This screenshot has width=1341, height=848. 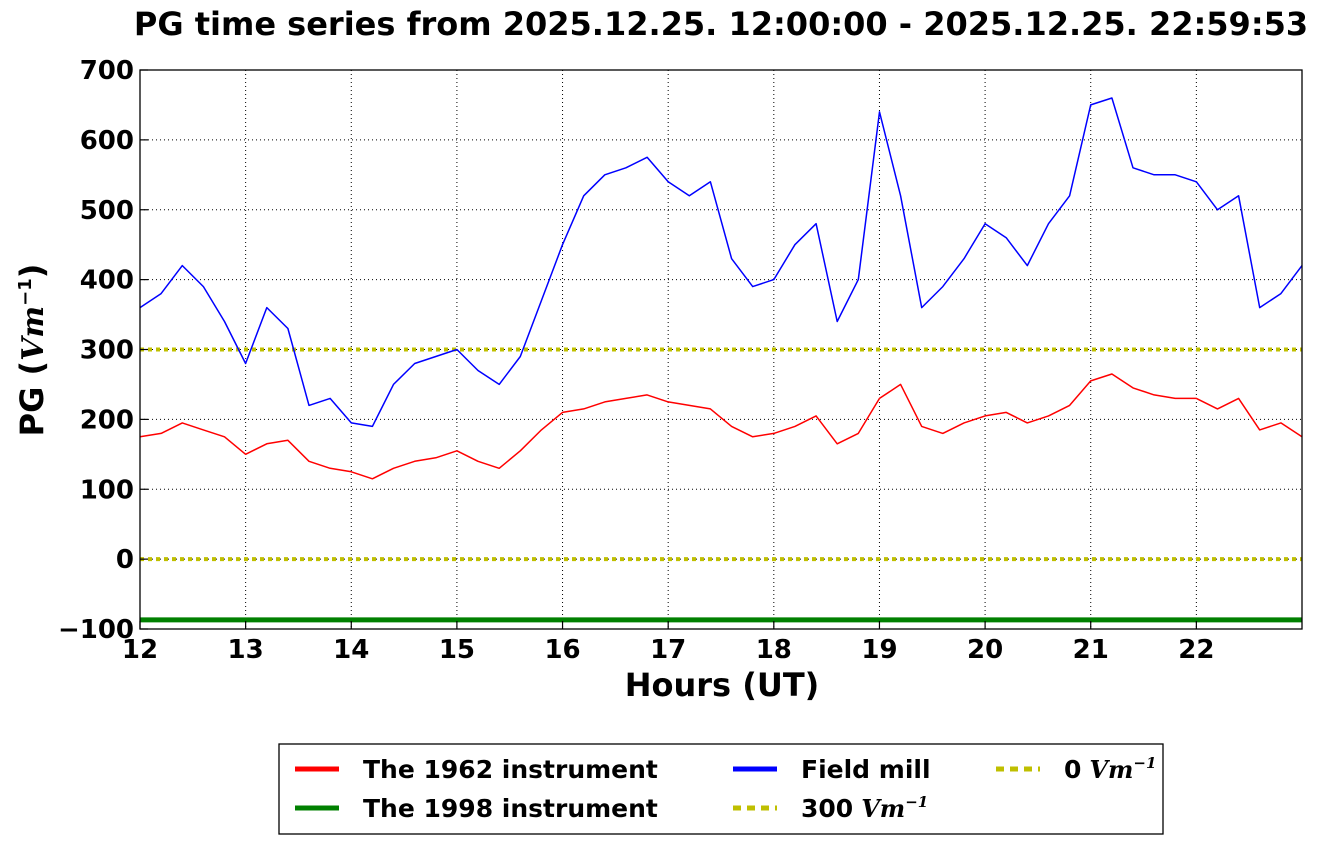 What do you see at coordinates (668, 650) in the screenshot?
I see `x-tick-label: 17` at bounding box center [668, 650].